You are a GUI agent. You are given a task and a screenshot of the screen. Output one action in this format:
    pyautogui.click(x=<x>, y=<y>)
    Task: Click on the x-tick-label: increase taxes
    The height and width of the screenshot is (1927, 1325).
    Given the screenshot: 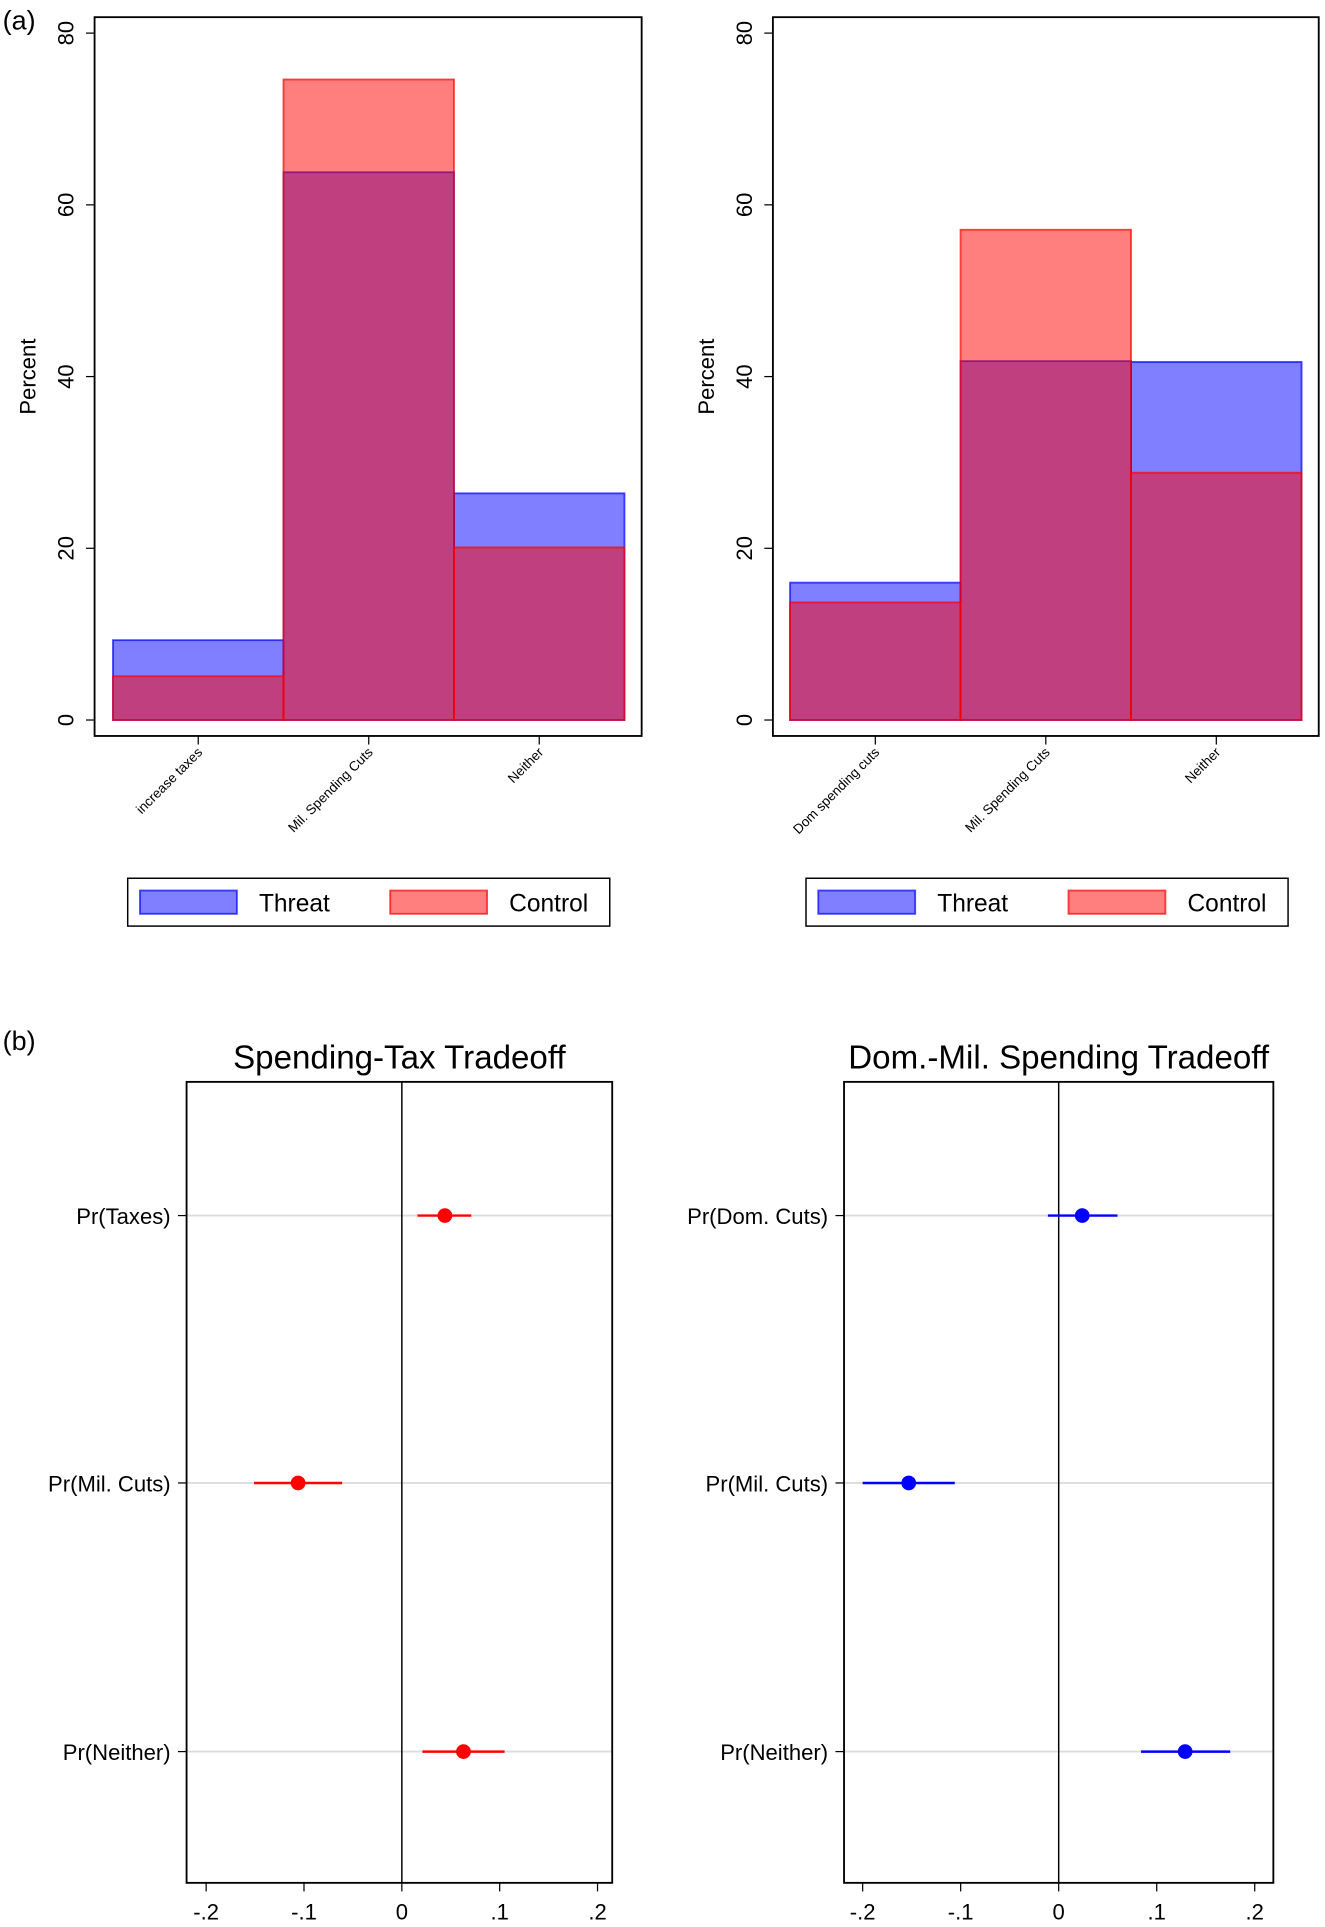 What is the action you would take?
    pyautogui.click(x=169, y=780)
    